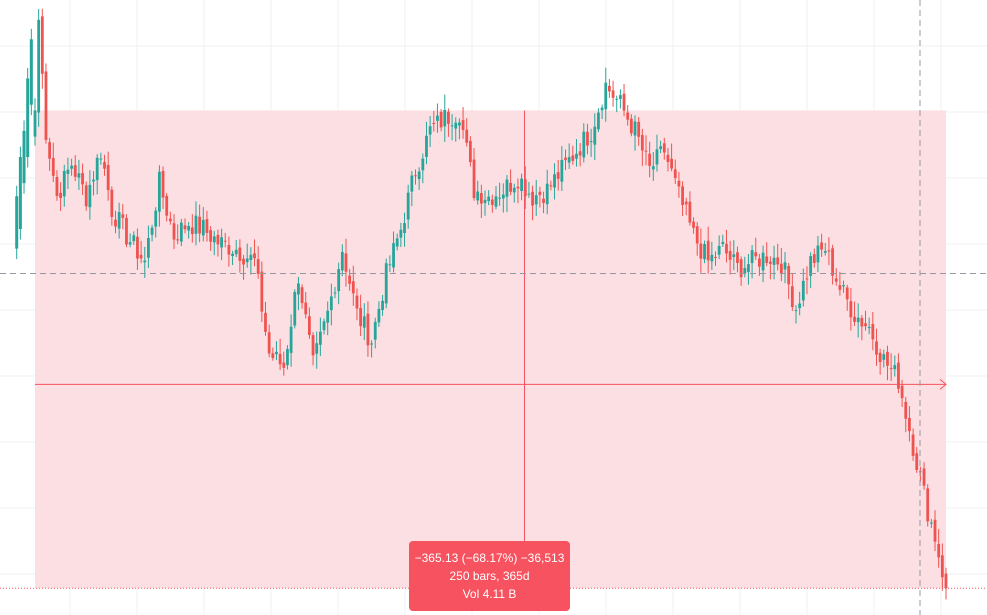  I want to click on measure-volume-text: Vol 4.11 B, so click(489, 594).